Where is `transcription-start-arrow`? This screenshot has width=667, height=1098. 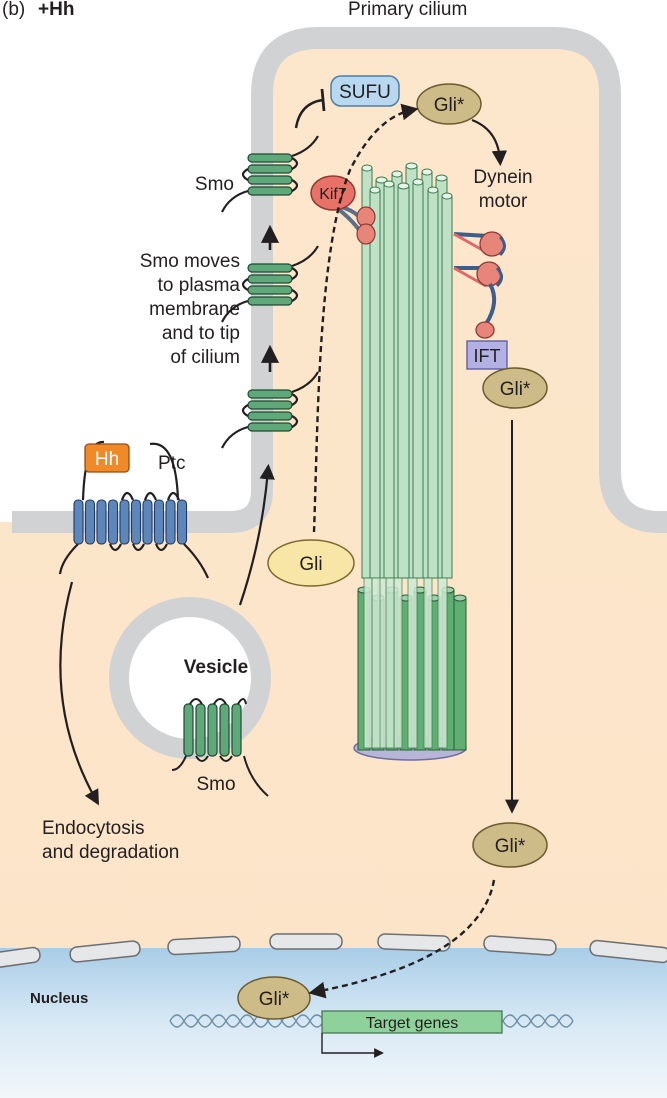 transcription-start-arrow is located at coordinates (352, 1045).